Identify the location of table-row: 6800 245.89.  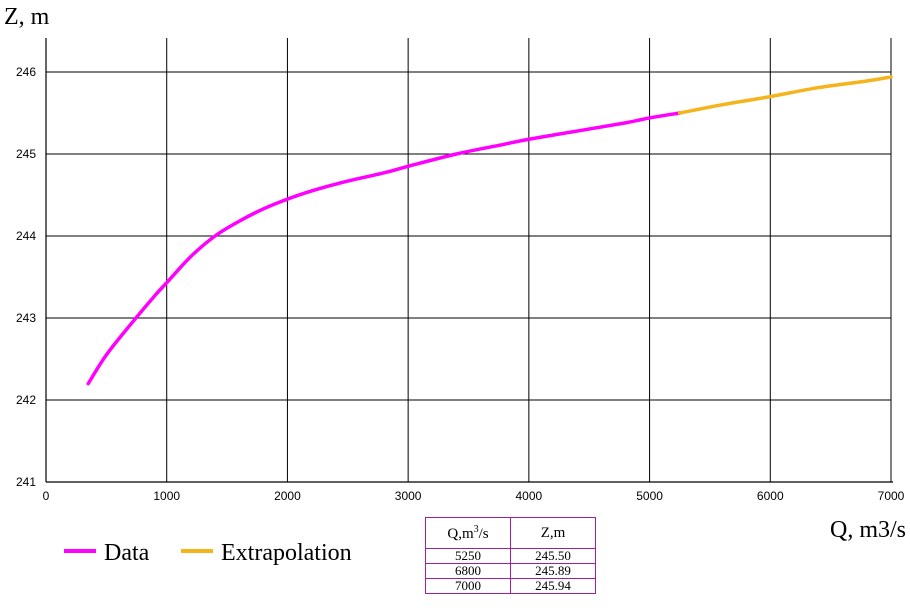
(510, 571).